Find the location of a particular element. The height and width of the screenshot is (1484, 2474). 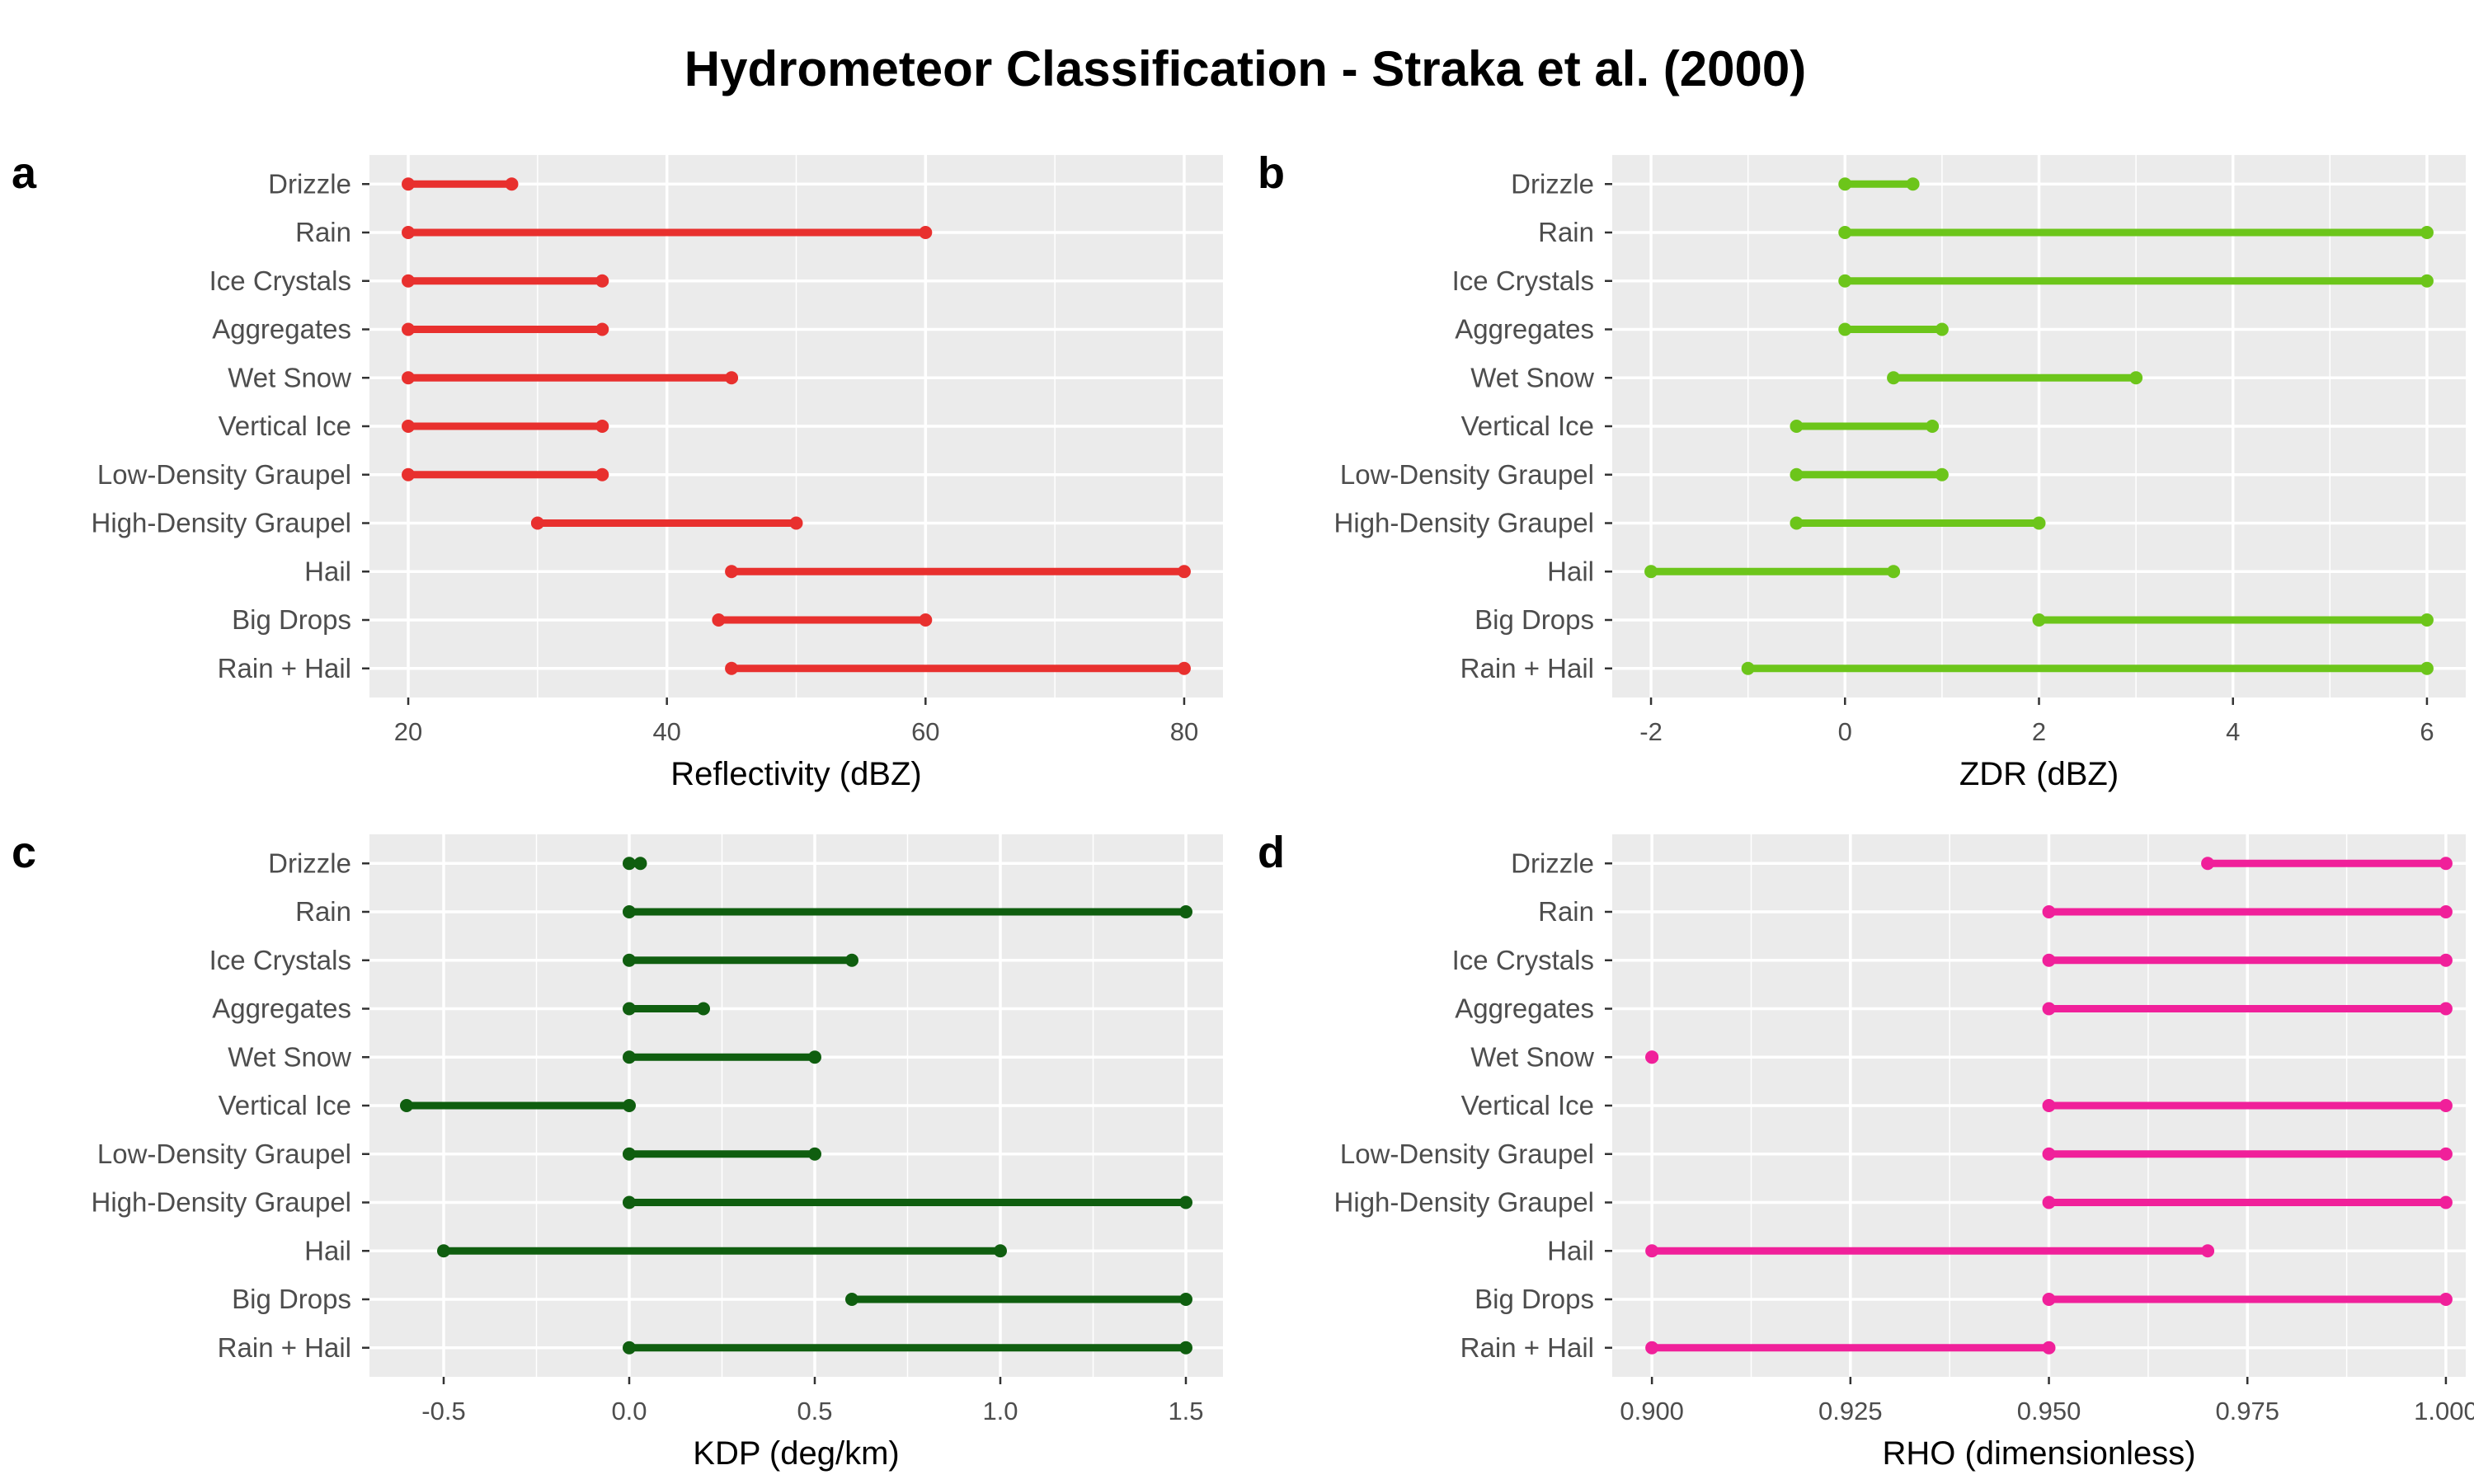

panel-letter: a is located at coordinates (24, 173).